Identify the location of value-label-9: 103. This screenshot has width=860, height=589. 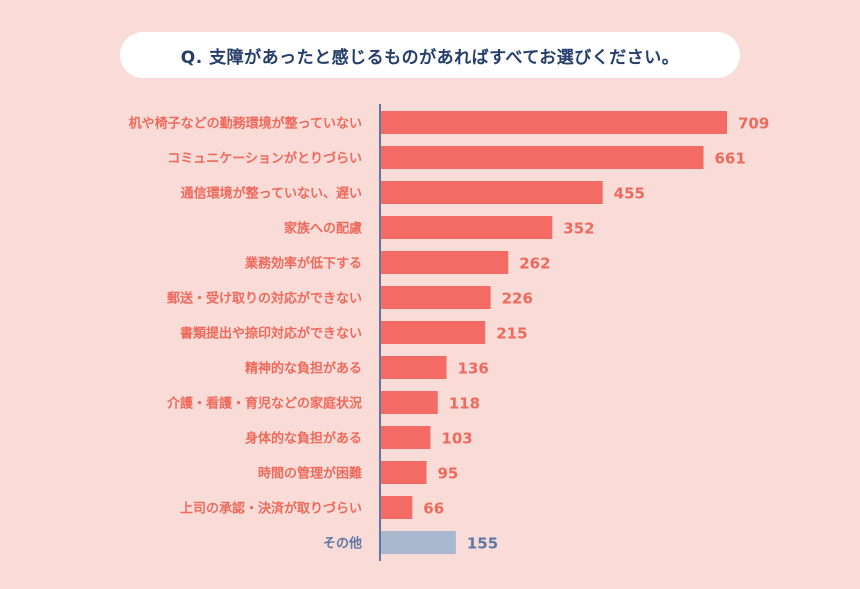
(456, 439).